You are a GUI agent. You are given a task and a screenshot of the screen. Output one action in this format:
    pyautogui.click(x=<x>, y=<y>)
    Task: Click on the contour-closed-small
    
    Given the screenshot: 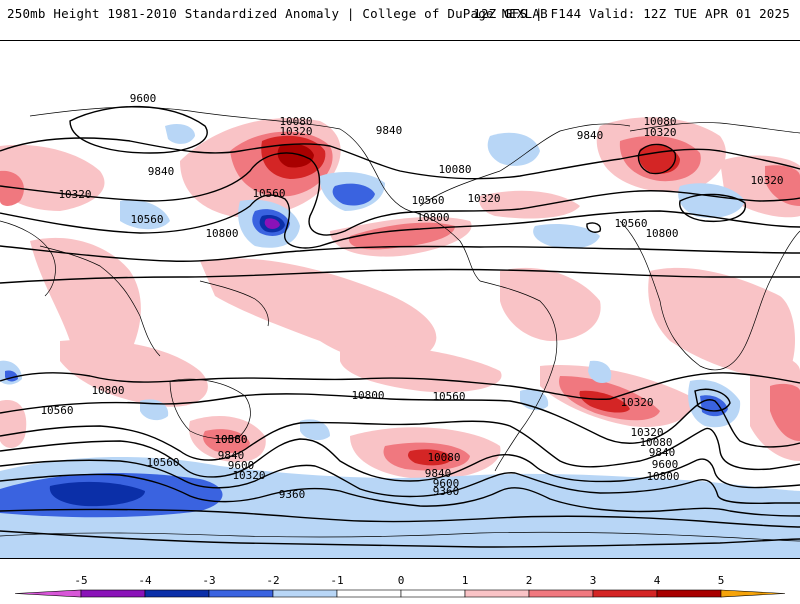 What is the action you would take?
    pyautogui.click(x=594, y=227)
    